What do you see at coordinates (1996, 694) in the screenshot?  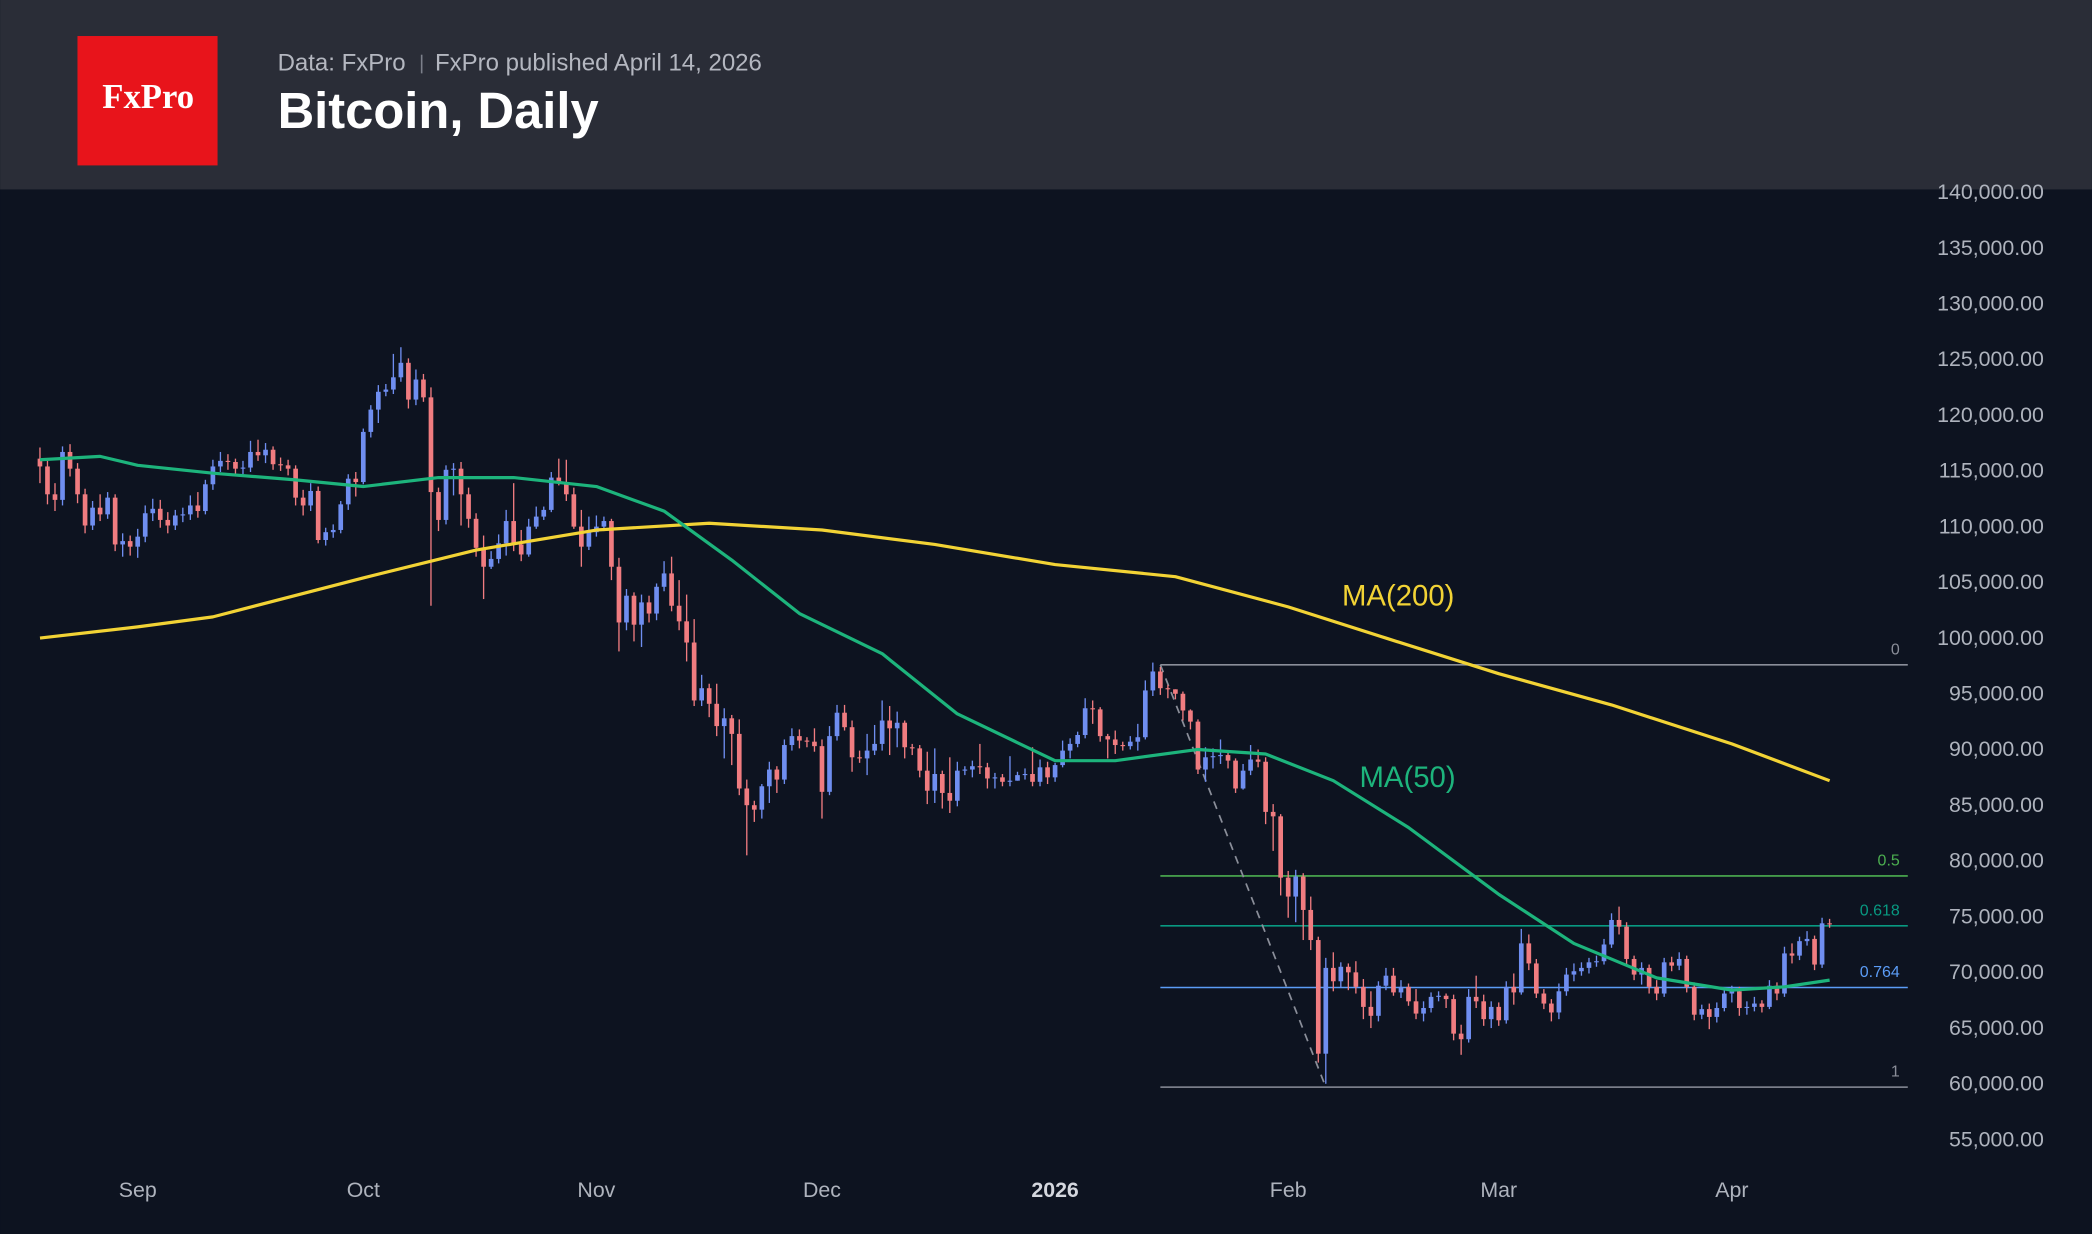 I see `y-tick-label: 95,000.00` at bounding box center [1996, 694].